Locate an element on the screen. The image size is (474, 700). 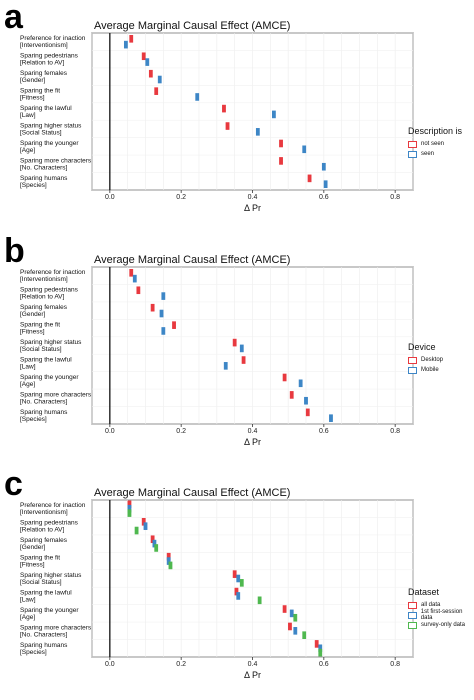
legend-label: seen is located at coordinates (428, 154).